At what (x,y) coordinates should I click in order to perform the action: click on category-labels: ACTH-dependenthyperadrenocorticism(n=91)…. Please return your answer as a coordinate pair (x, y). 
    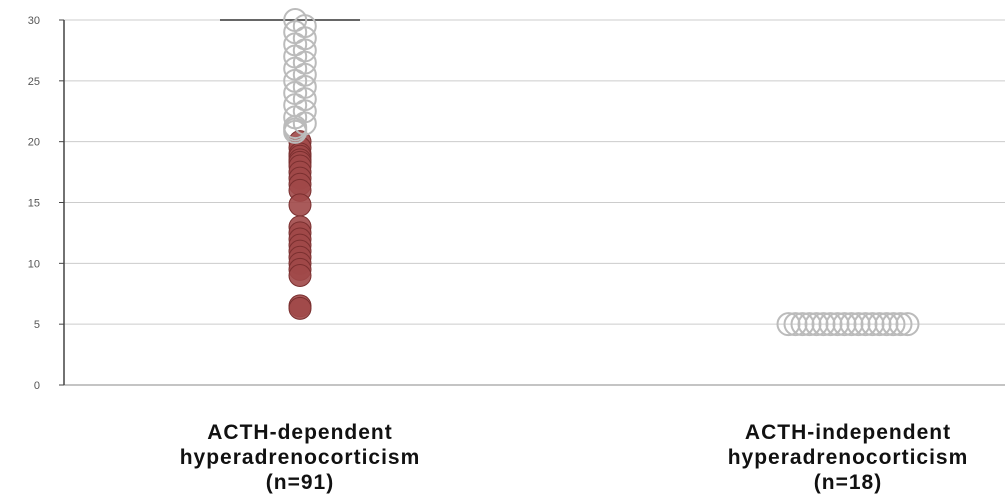
    Looking at the image, I should click on (574, 457).